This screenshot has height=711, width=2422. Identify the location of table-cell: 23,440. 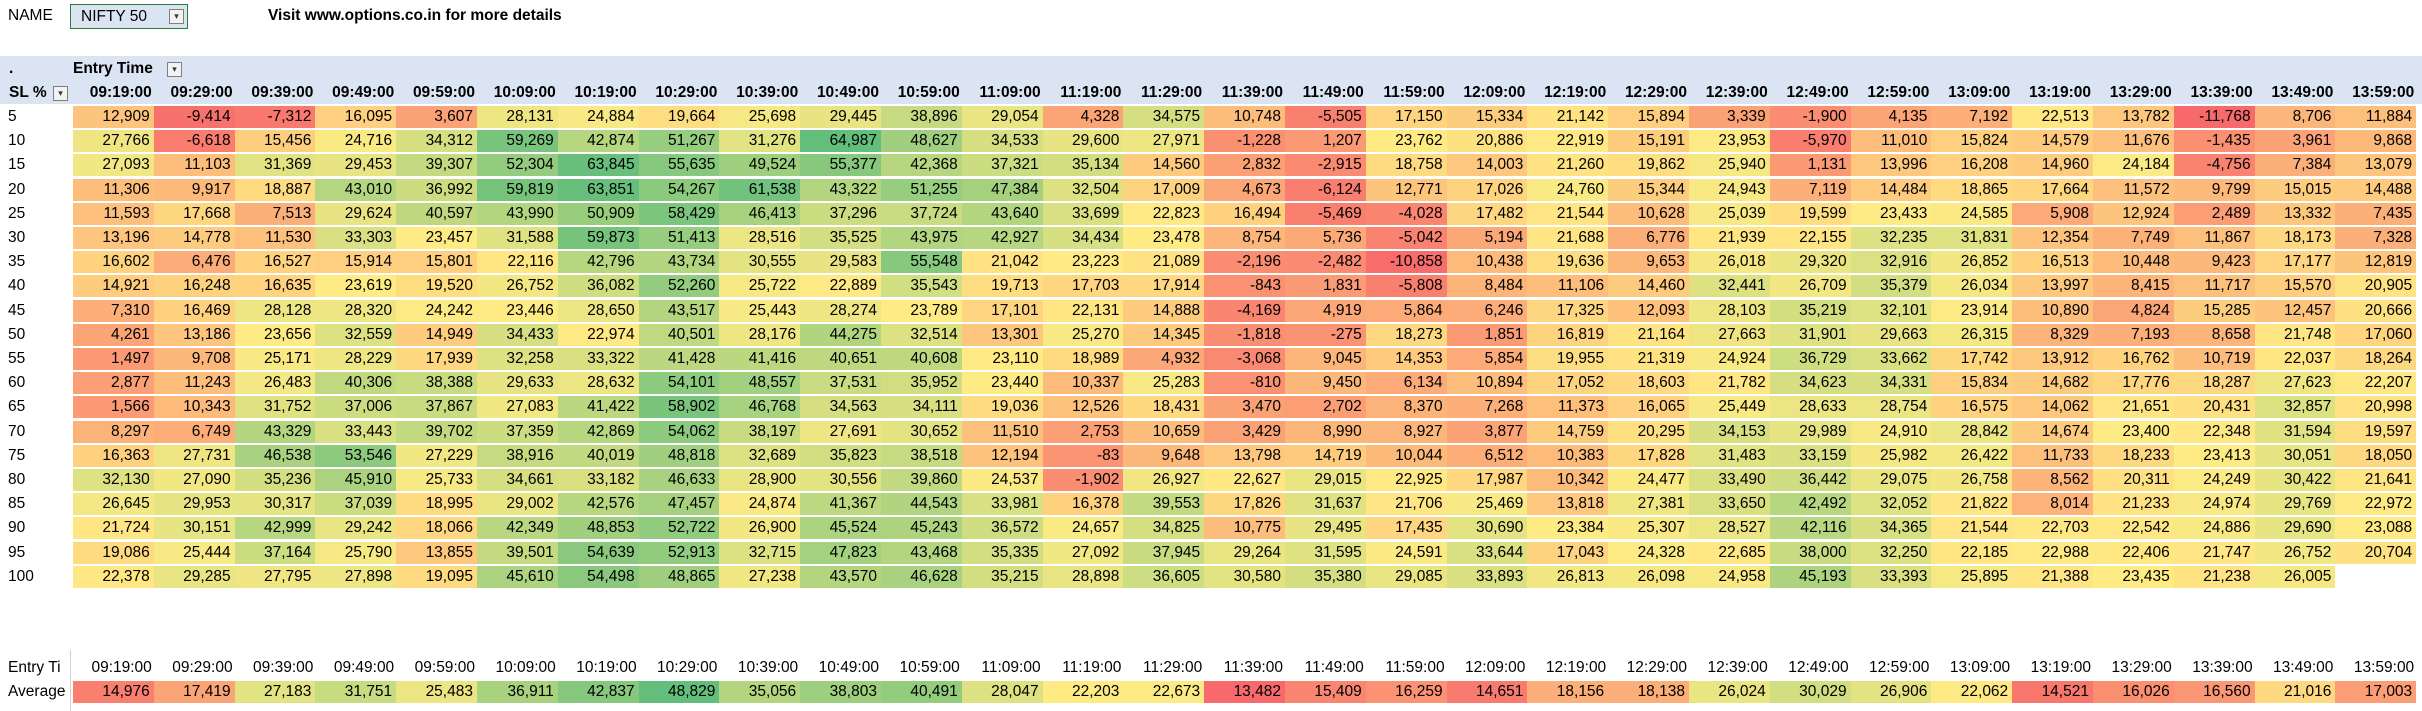
(1002, 383).